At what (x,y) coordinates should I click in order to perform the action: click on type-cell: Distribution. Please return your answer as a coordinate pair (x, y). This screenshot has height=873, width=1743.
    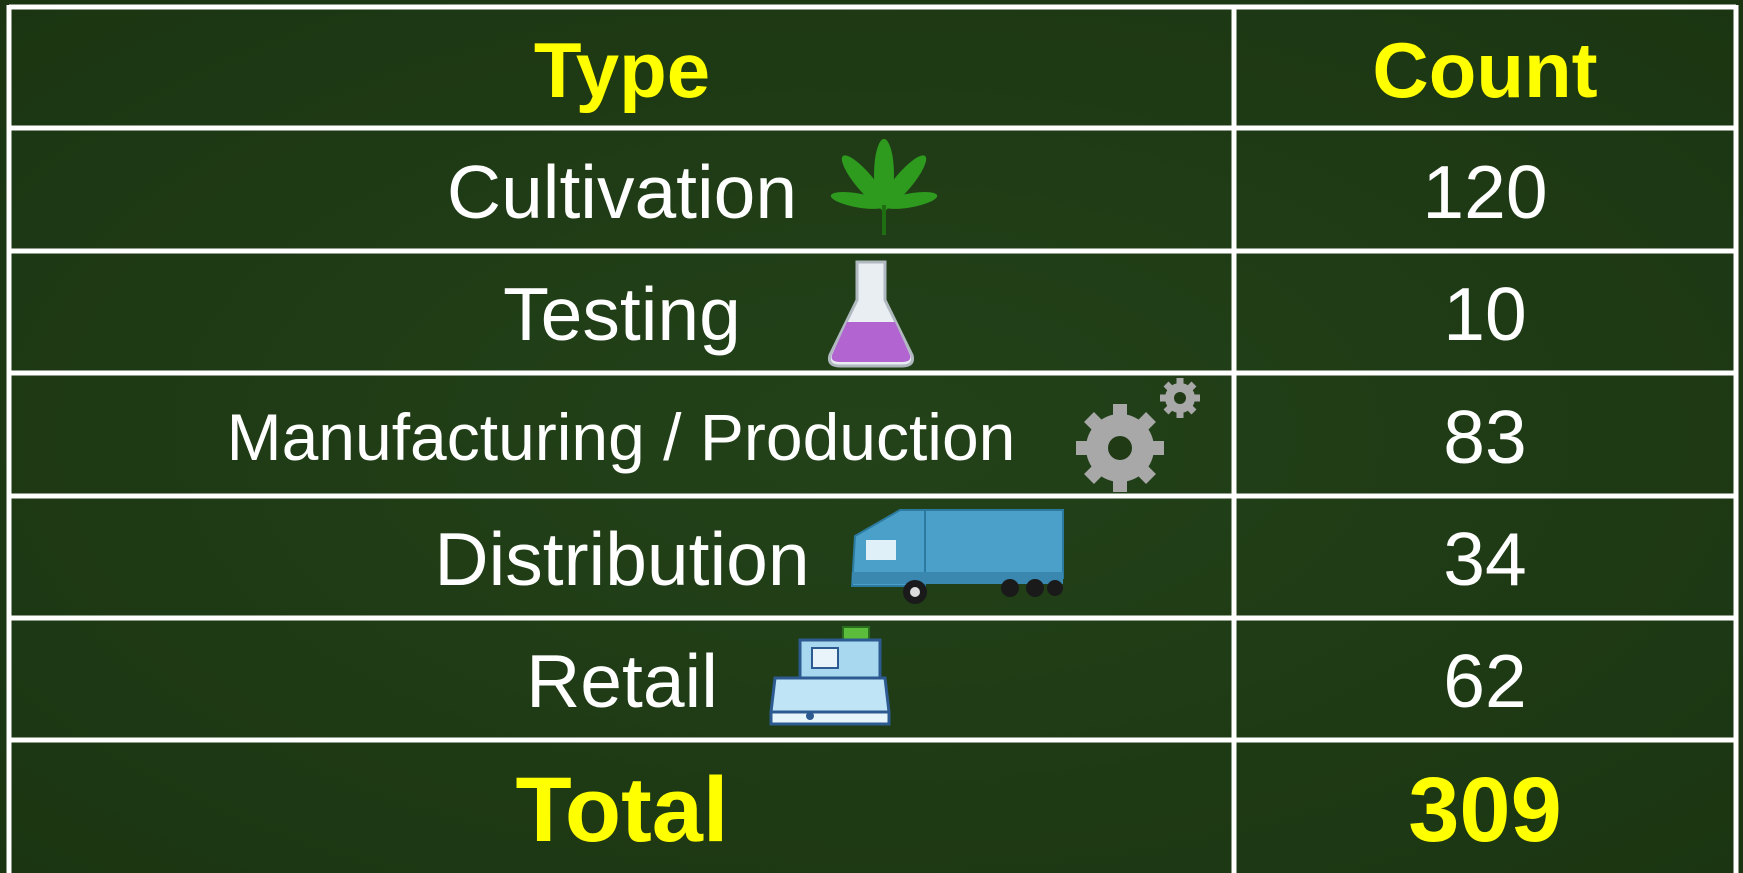
    Looking at the image, I should click on (621, 559).